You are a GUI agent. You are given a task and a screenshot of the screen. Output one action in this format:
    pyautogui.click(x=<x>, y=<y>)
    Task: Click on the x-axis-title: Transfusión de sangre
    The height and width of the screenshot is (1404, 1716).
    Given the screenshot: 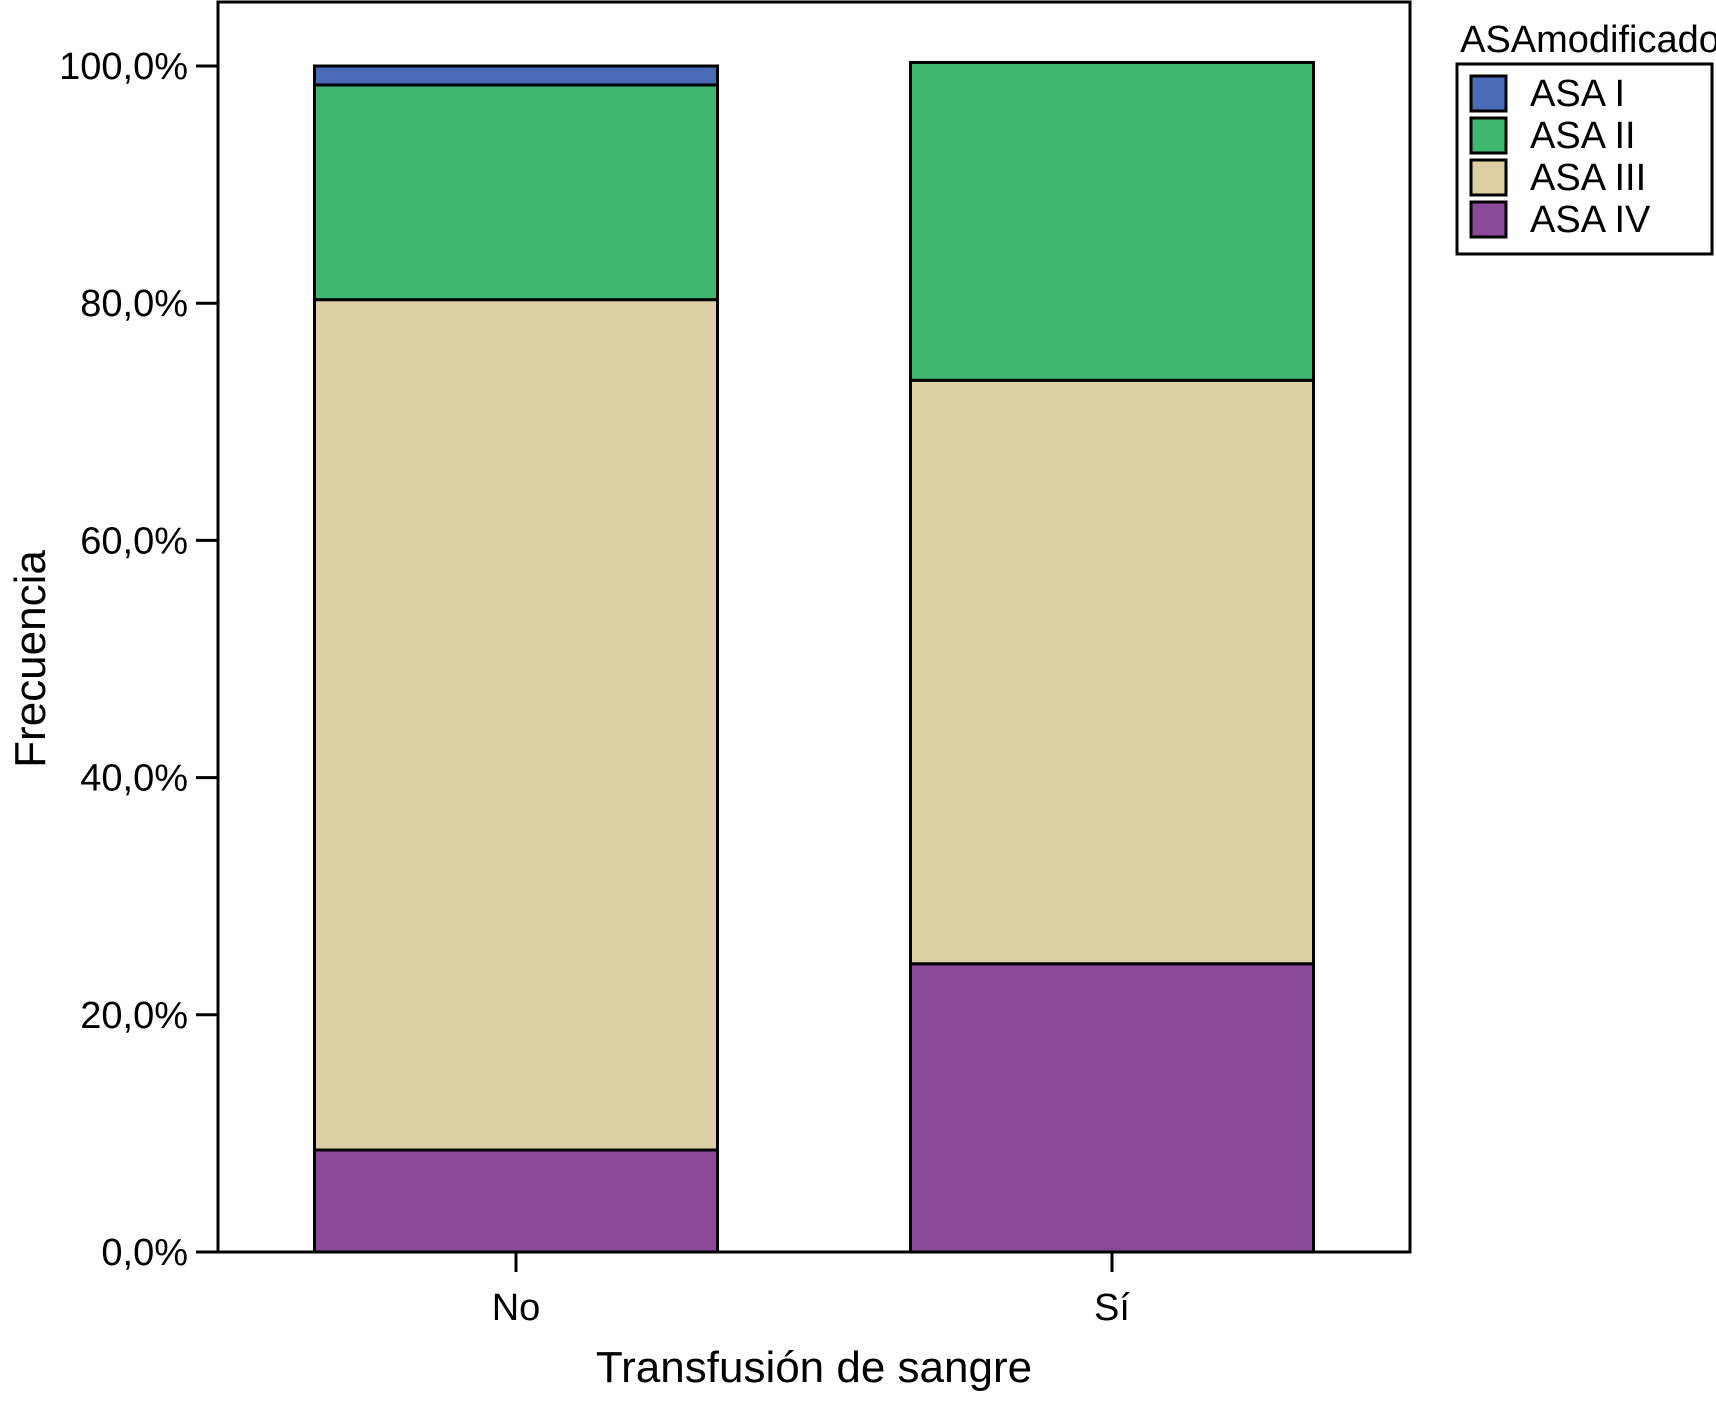 What is the action you would take?
    pyautogui.click(x=814, y=1367)
    